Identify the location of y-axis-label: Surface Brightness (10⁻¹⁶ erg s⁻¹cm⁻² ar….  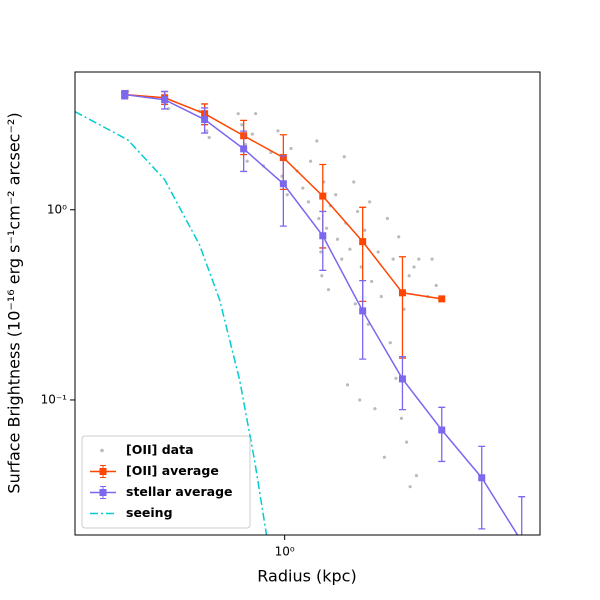
(14, 302).